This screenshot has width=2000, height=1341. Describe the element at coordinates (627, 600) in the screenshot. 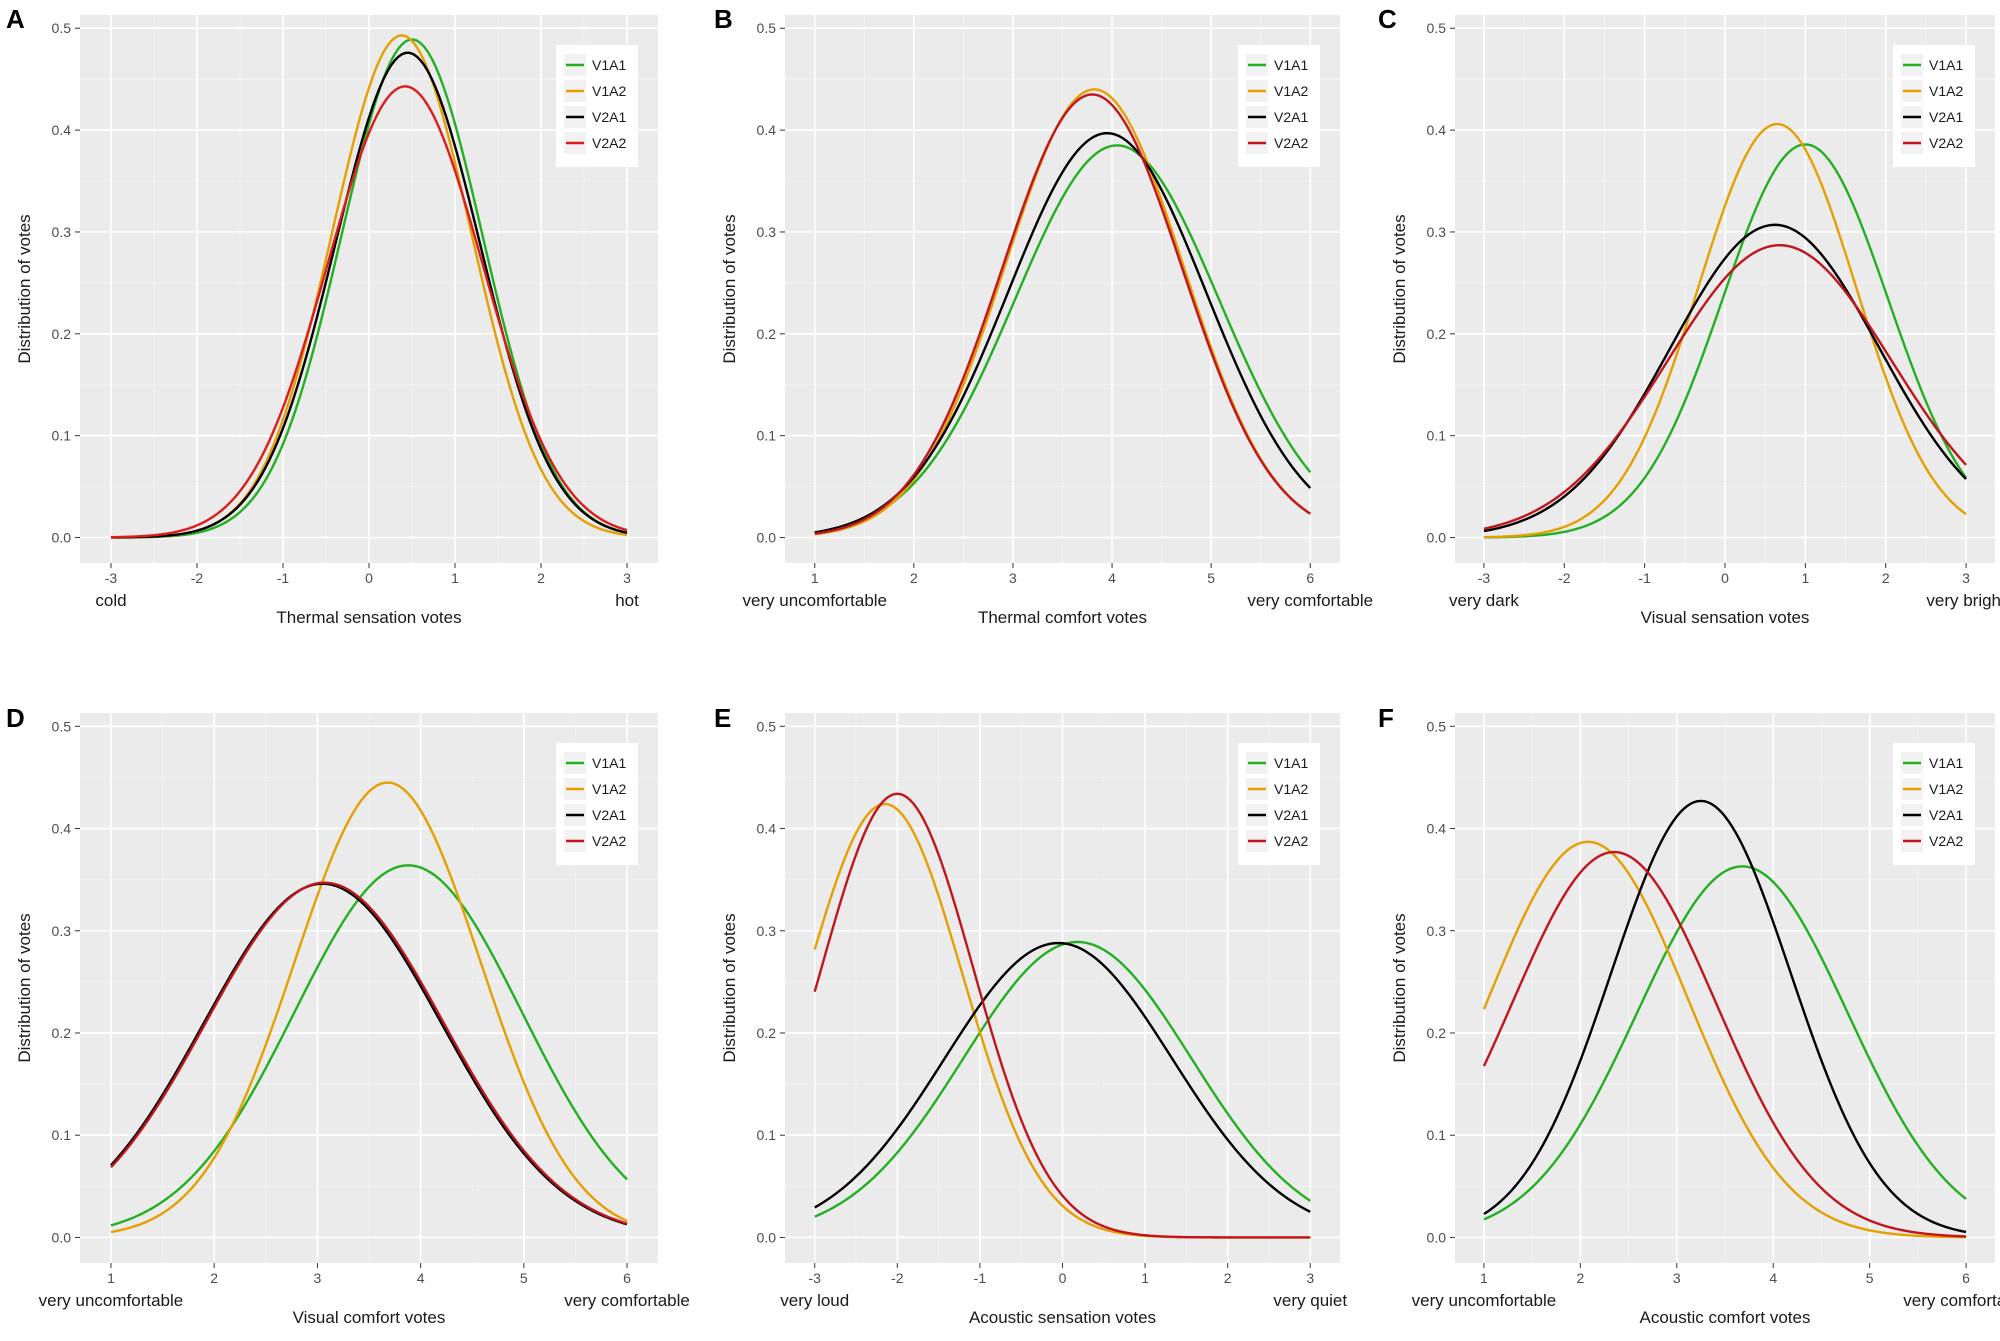

I see `x-axis-right-end-label: hot` at that location.